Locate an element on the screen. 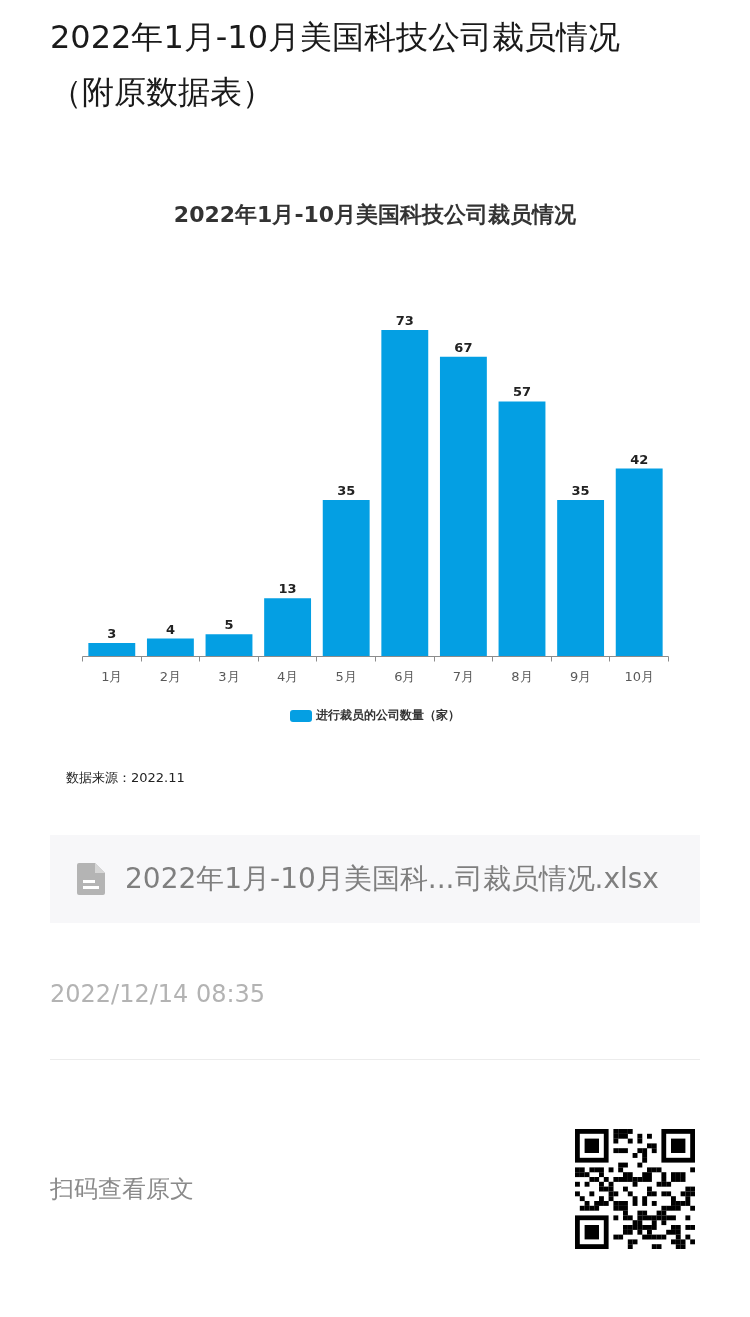  data-label: 4 is located at coordinates (170, 629).